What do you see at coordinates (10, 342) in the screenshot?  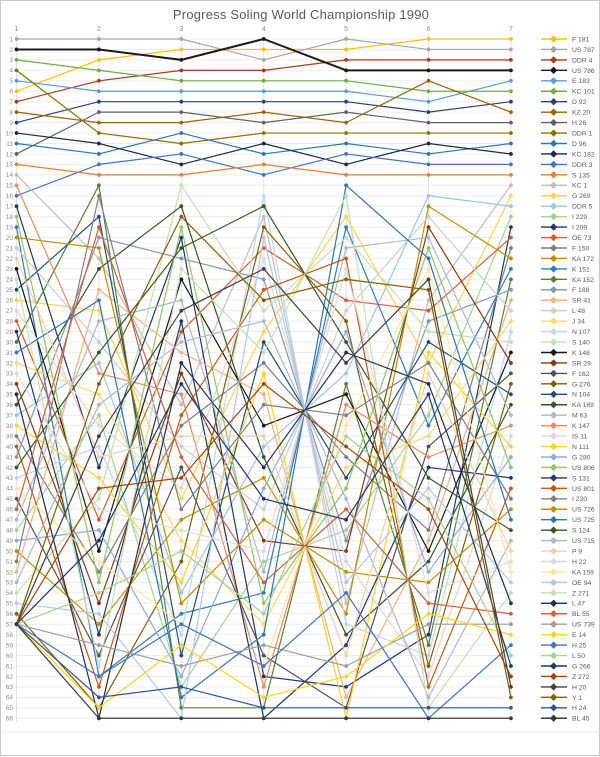 I see `y-axis-tick-label: 30` at bounding box center [10, 342].